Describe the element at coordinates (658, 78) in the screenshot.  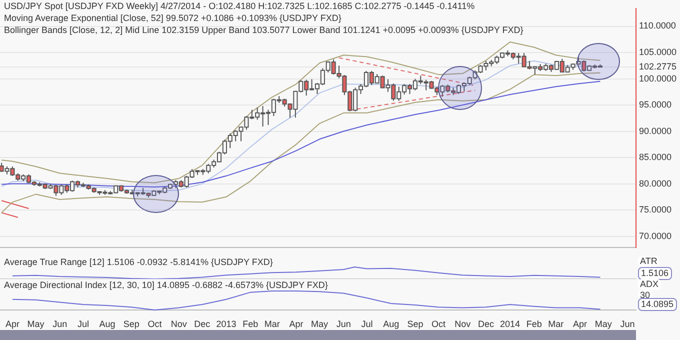
I see `y-tick-label: 100.0000` at that location.